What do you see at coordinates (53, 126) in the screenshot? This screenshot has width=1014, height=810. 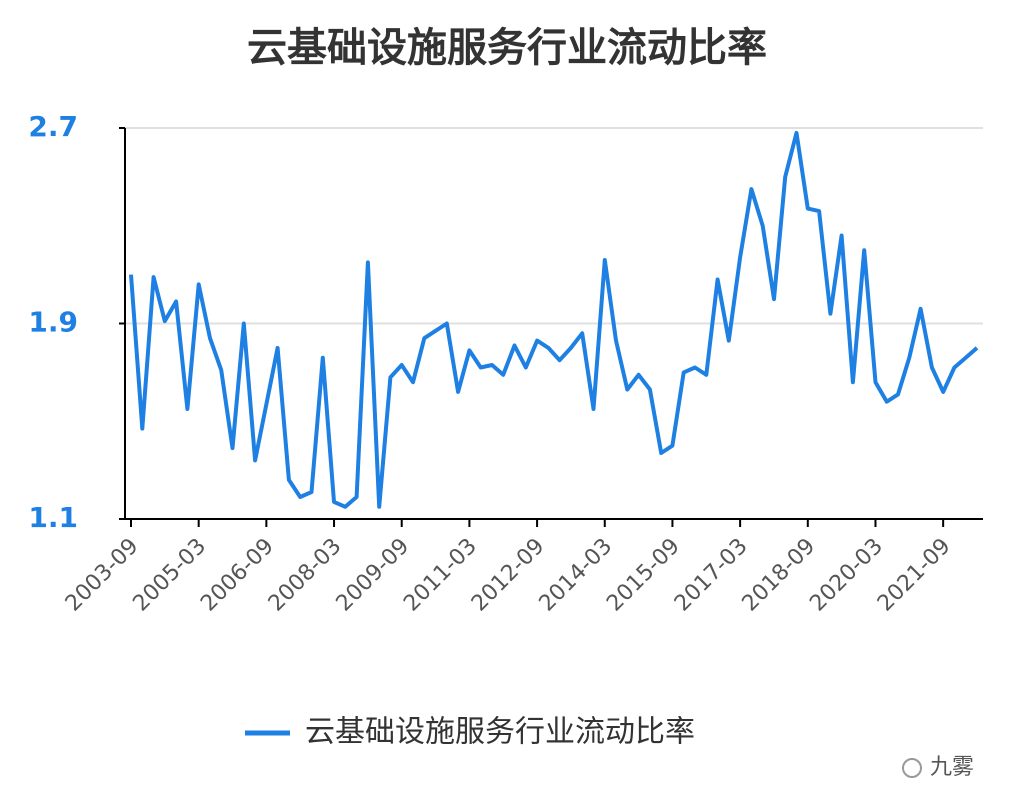 I see `y-tick-label: 2.7` at bounding box center [53, 126].